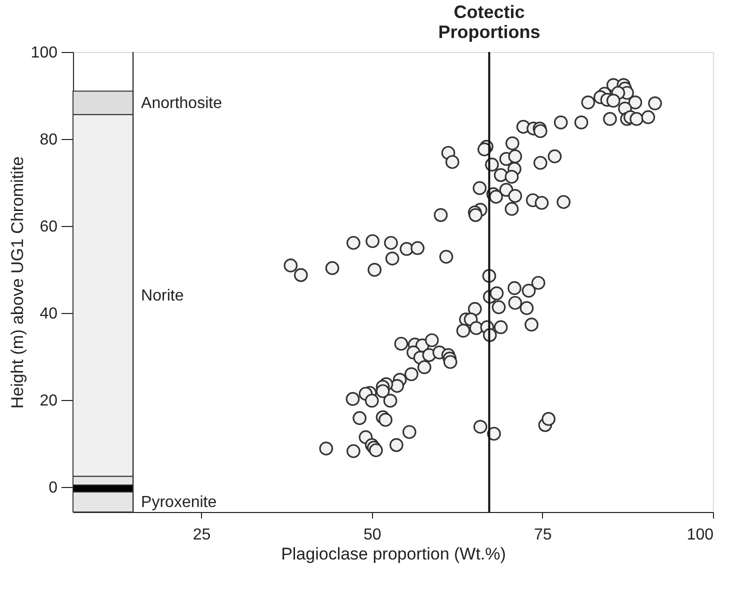  I want to click on band-label: Norite, so click(162, 295).